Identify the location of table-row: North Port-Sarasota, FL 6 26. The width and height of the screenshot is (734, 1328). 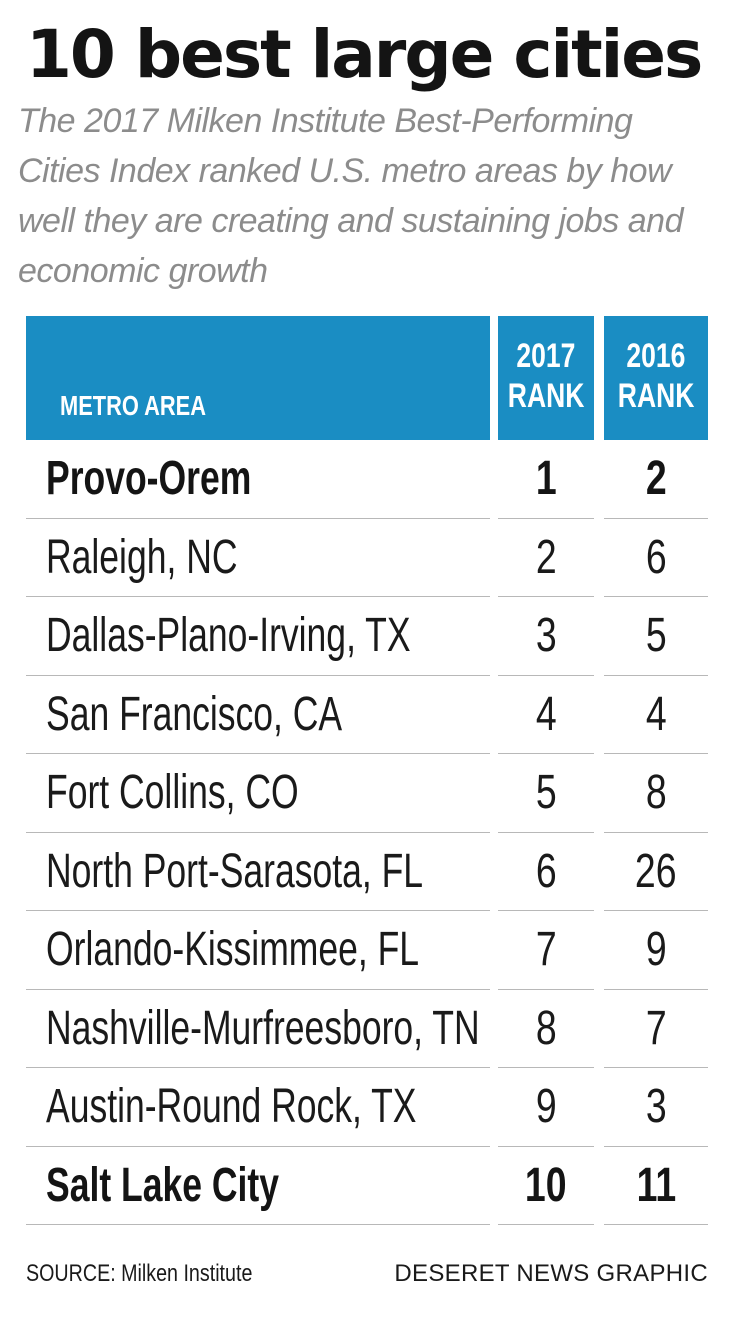
(367, 872).